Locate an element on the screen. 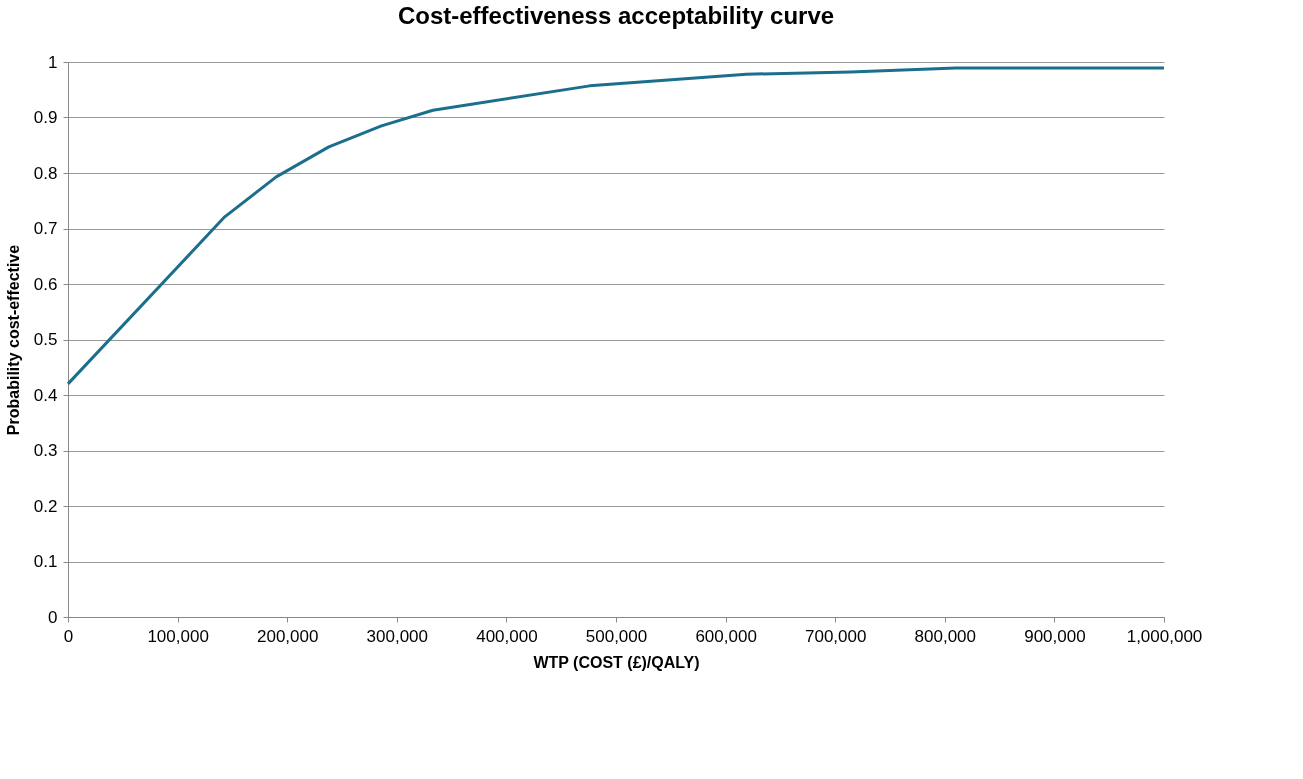 Image resolution: width=1303 pixels, height=779 pixels. y-tick-label: 0.3 is located at coordinates (45, 450).